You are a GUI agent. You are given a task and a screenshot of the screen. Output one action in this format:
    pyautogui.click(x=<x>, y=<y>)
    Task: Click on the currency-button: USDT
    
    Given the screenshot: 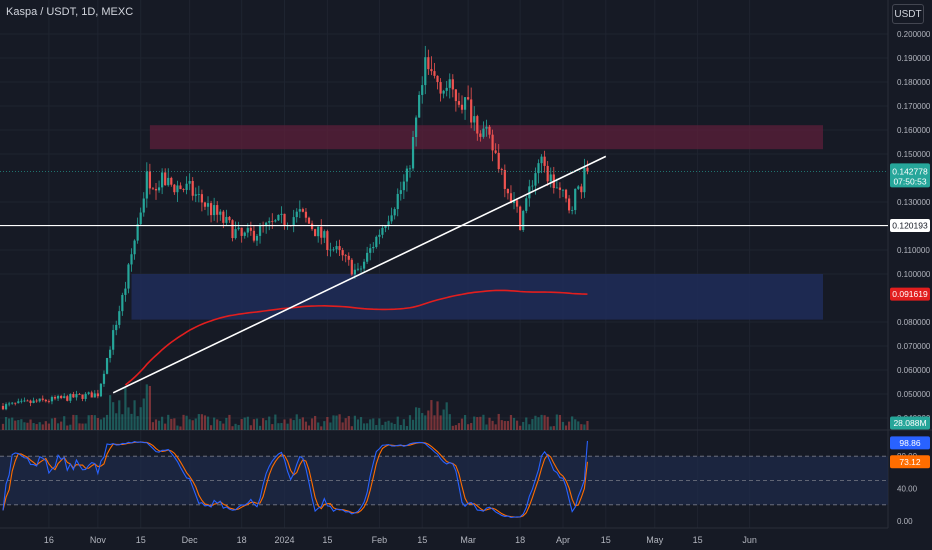 What is the action you would take?
    pyautogui.click(x=908, y=14)
    